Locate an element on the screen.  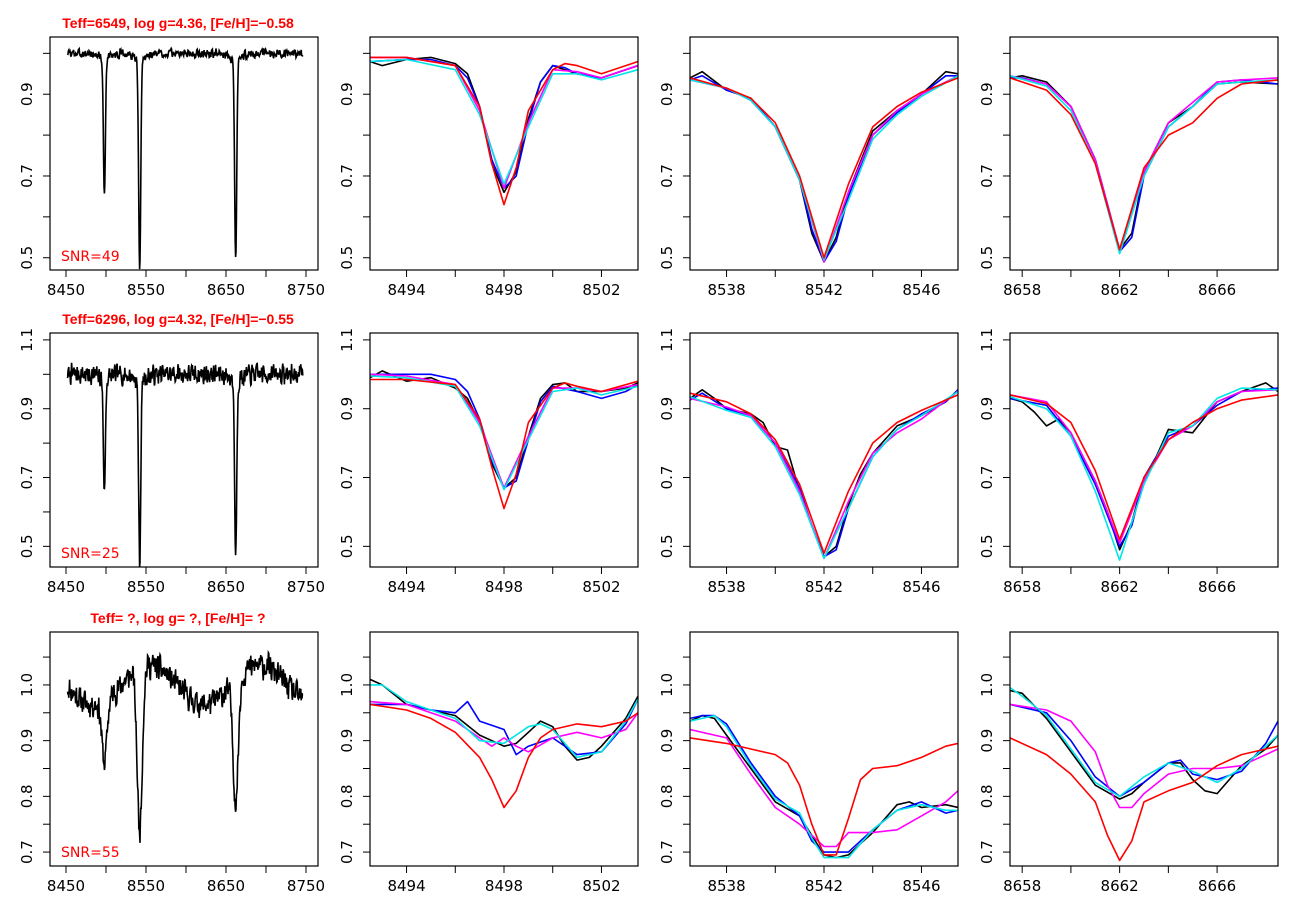
spectrum-panel: 8538 8542 8546 0.5 0.7 0.9 1.1 is located at coordinates (808, 462).